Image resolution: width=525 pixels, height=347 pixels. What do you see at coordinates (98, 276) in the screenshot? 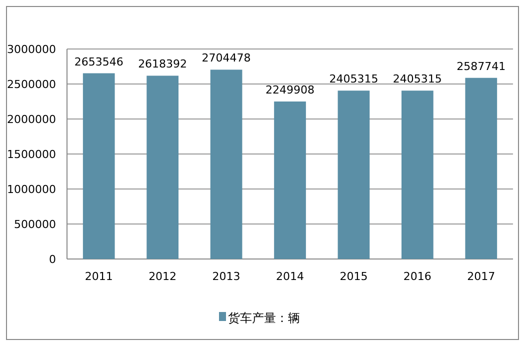
I see `x-tick-label: 2011` at bounding box center [98, 276].